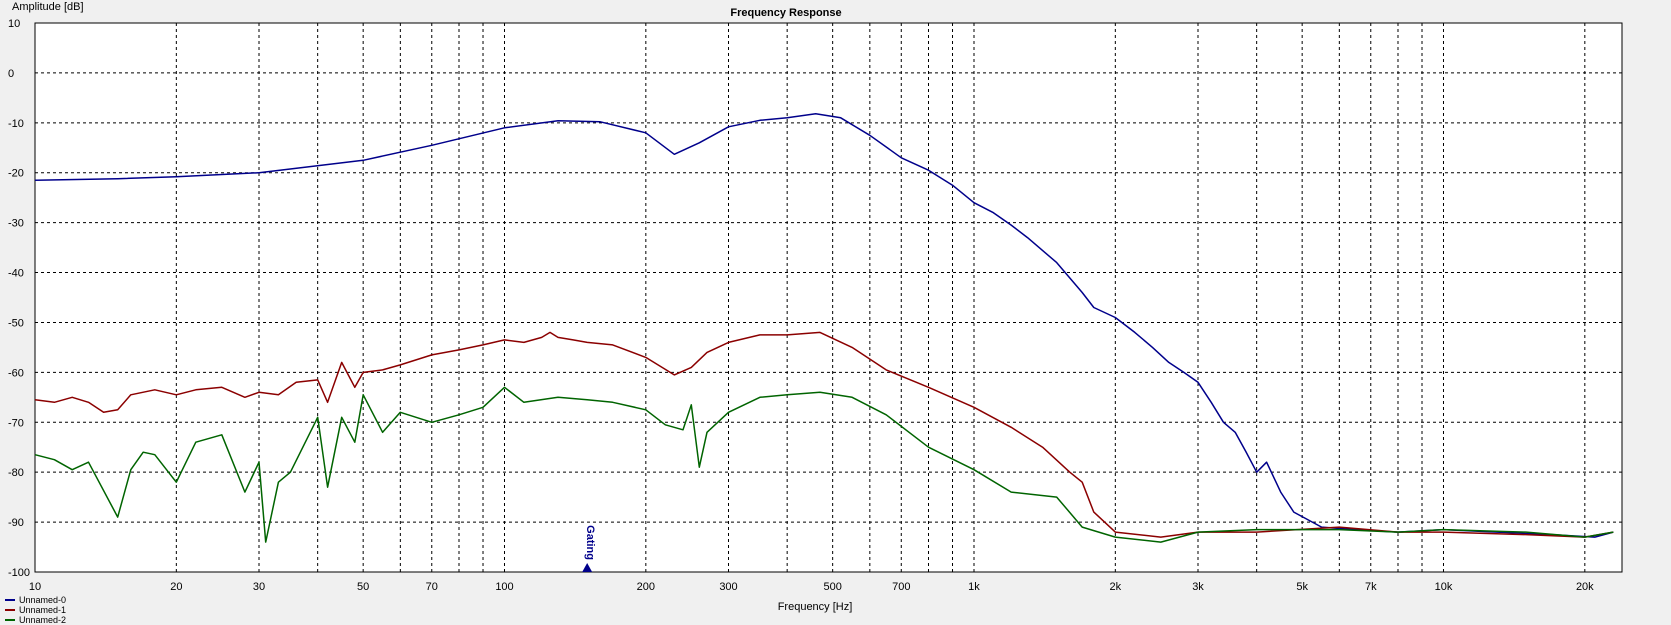 This screenshot has height=625, width=1671. I want to click on gating-marker, so click(587, 567).